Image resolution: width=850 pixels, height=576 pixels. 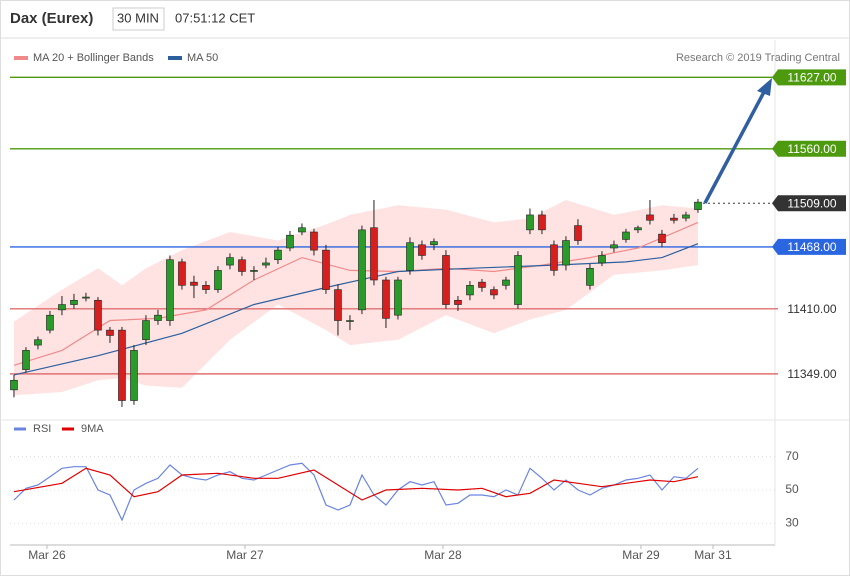 I want to click on x-tick-label: Mar 29, so click(x=641, y=555).